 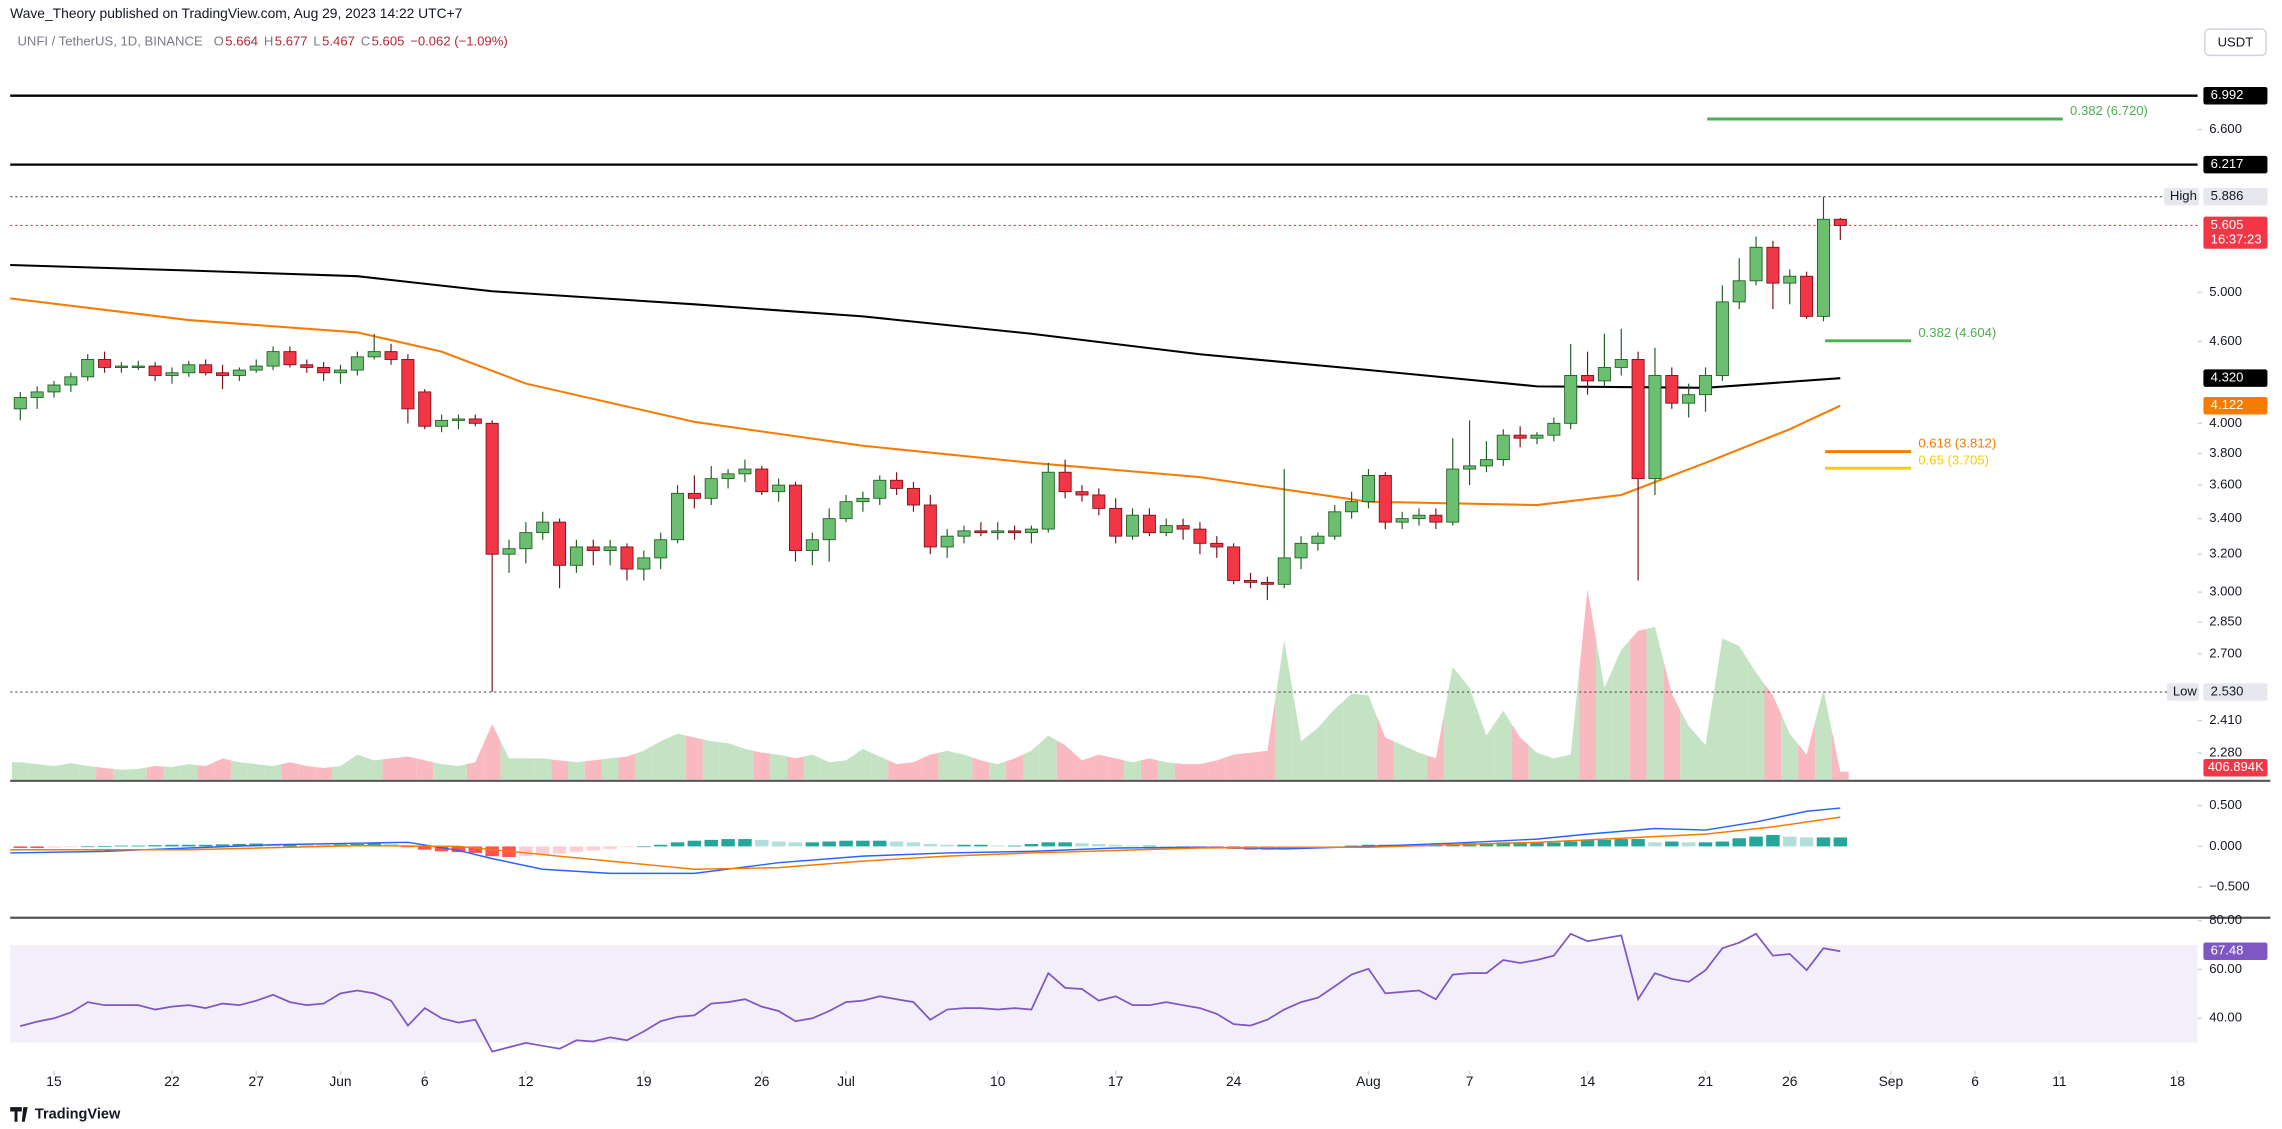 What do you see at coordinates (425, 1081) in the screenshot?
I see `x-tick-label: 6` at bounding box center [425, 1081].